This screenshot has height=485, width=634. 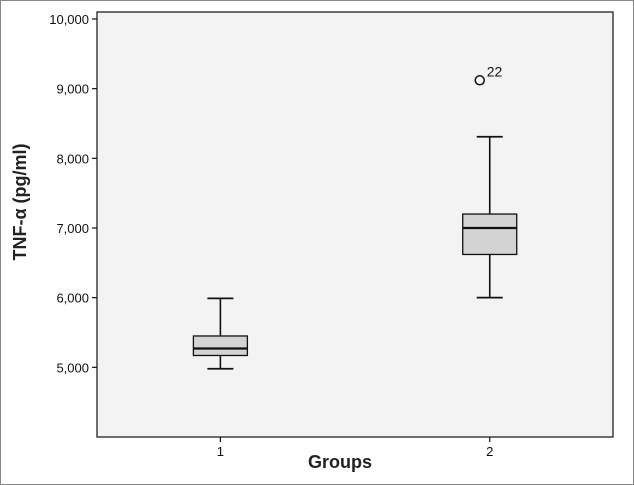 I want to click on y-tick-label: 7,000, so click(x=72, y=228).